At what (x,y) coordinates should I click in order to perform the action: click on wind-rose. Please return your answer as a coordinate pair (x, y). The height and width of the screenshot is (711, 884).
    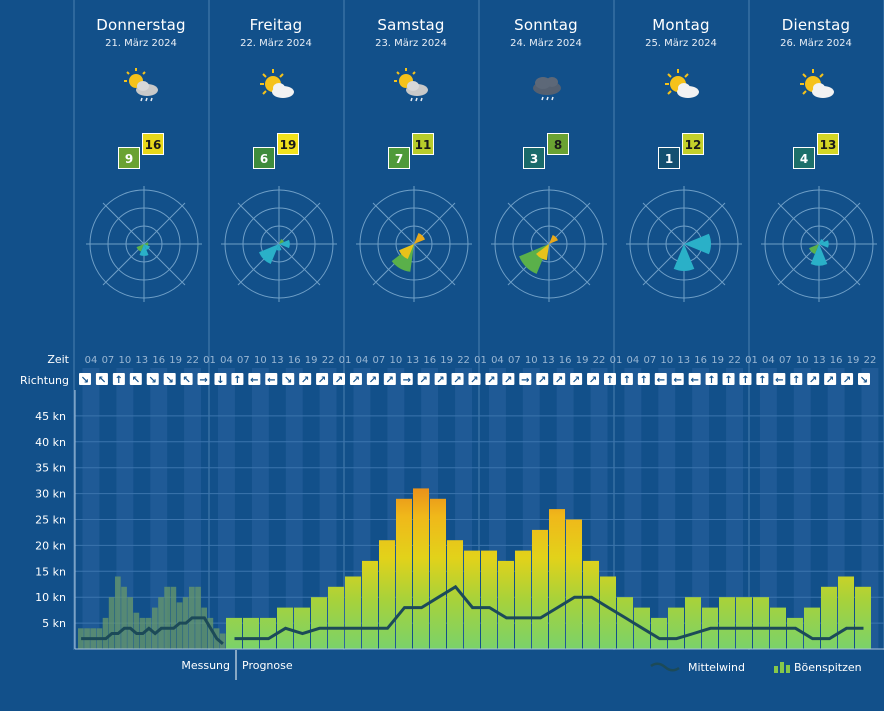
    Looking at the image, I should click on (279, 244).